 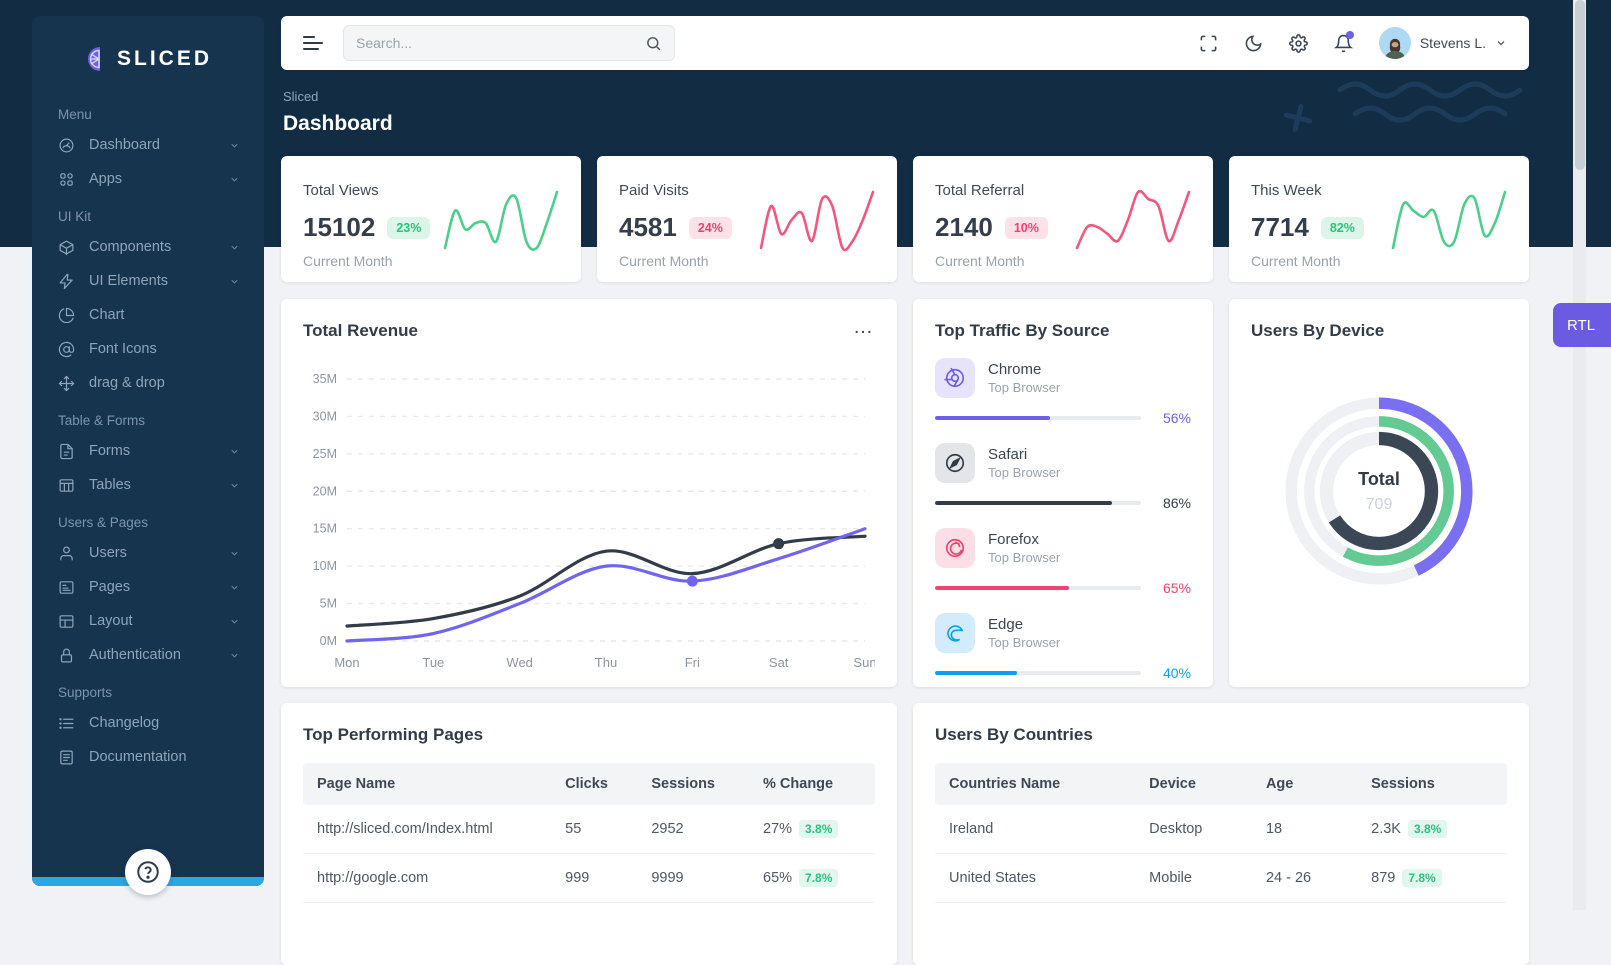 I want to click on countries-table-cell: Ireland, so click(x=1035, y=829).